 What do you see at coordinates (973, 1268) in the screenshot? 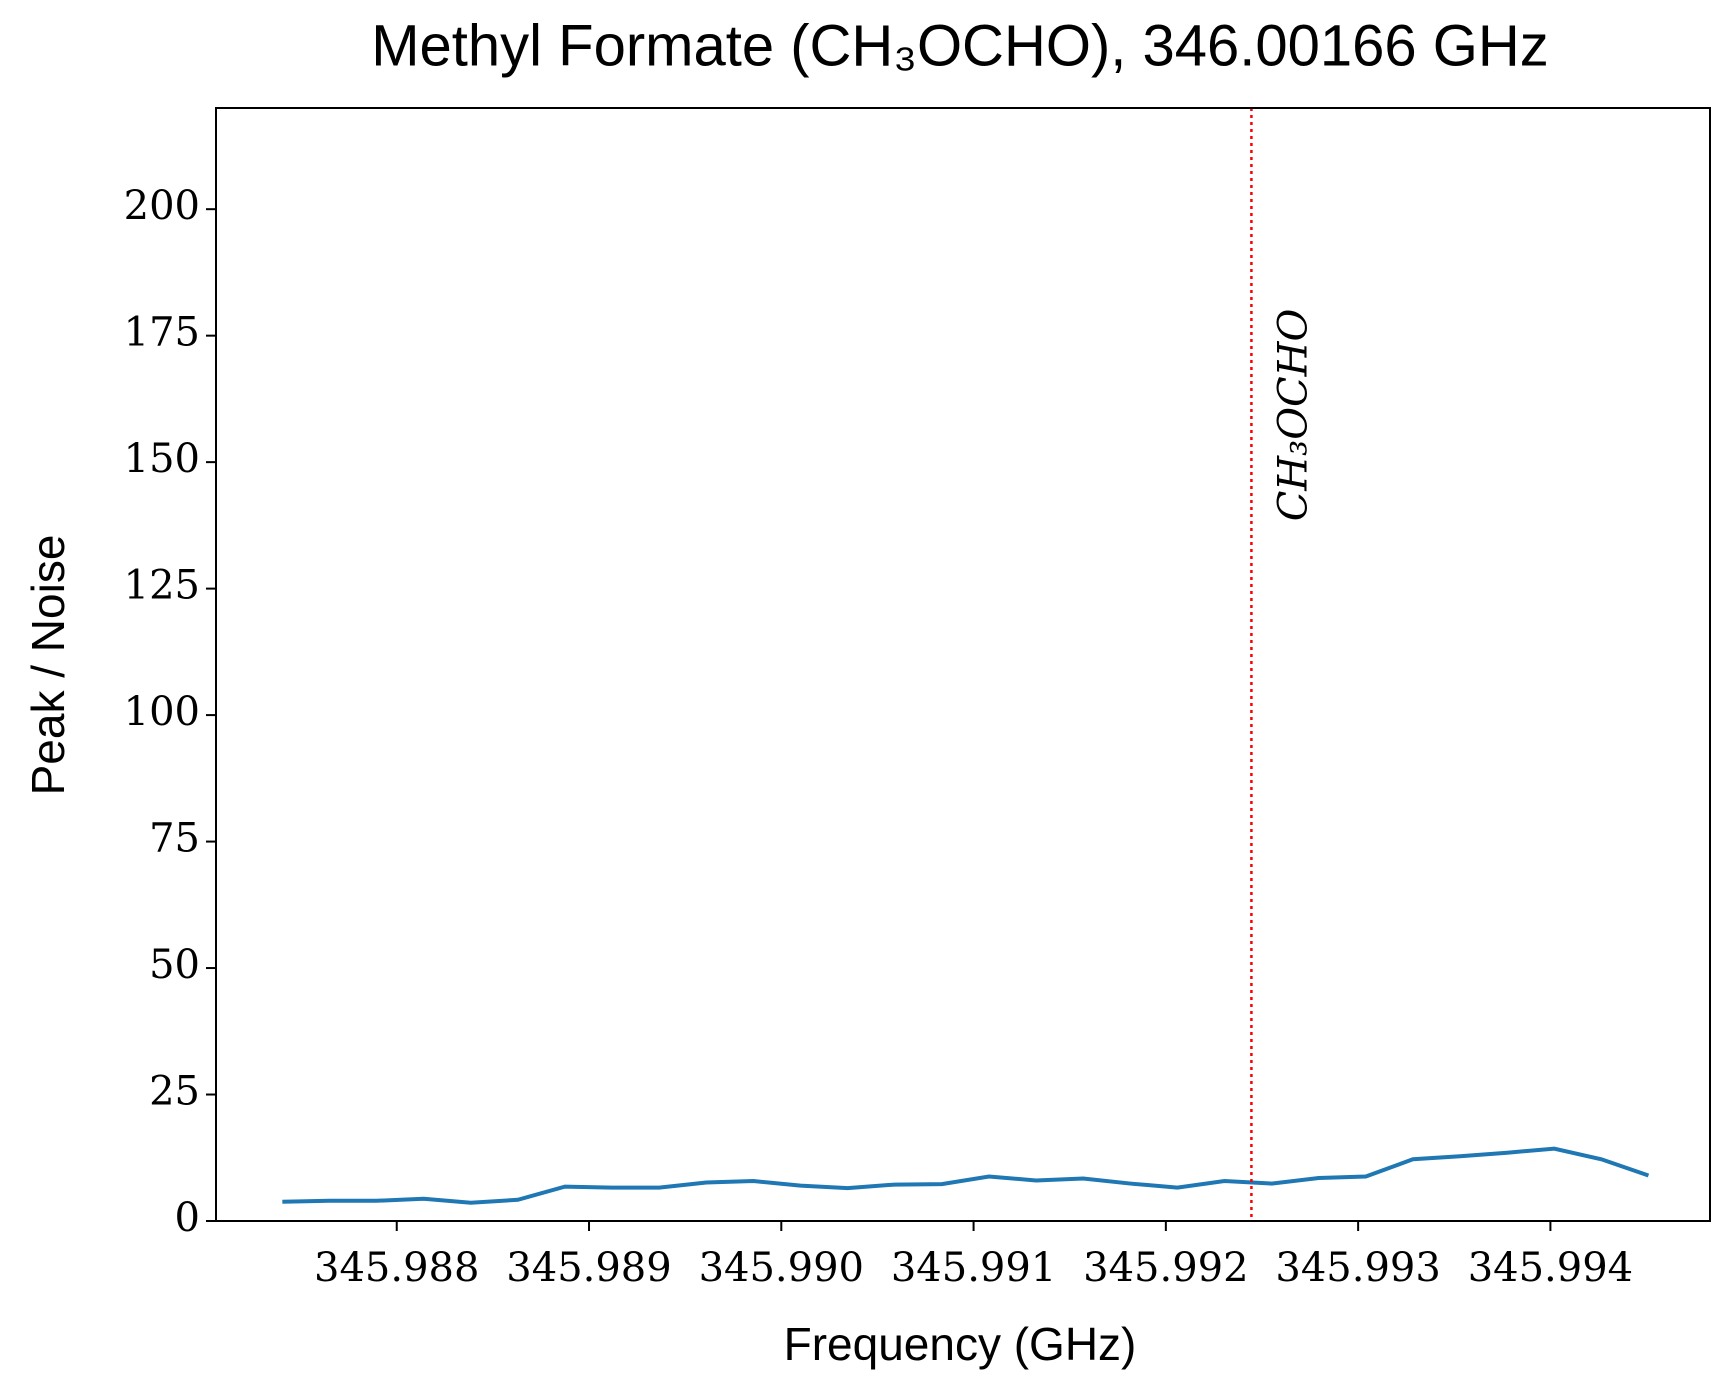
I see `x-tick-label: 345.991` at bounding box center [973, 1268].